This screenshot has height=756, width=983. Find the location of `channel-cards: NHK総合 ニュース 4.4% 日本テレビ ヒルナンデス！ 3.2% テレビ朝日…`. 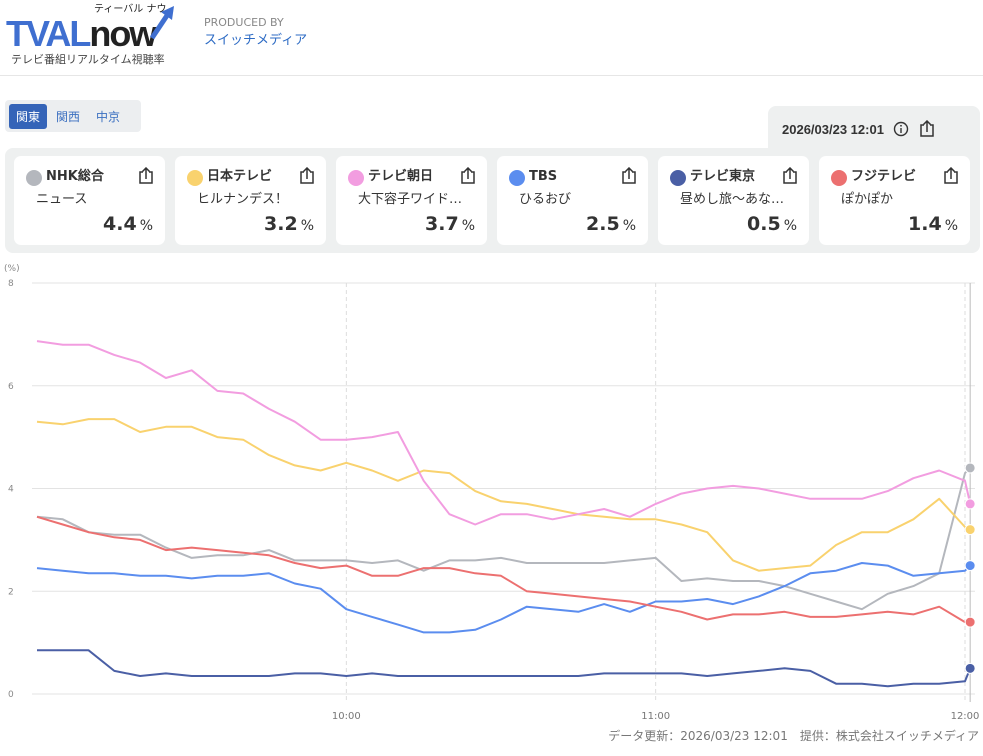

channel-cards: NHK総合 ニュース 4.4% 日本テレビ ヒルナンデス！ 3.2% テレビ朝日… is located at coordinates (492, 200).